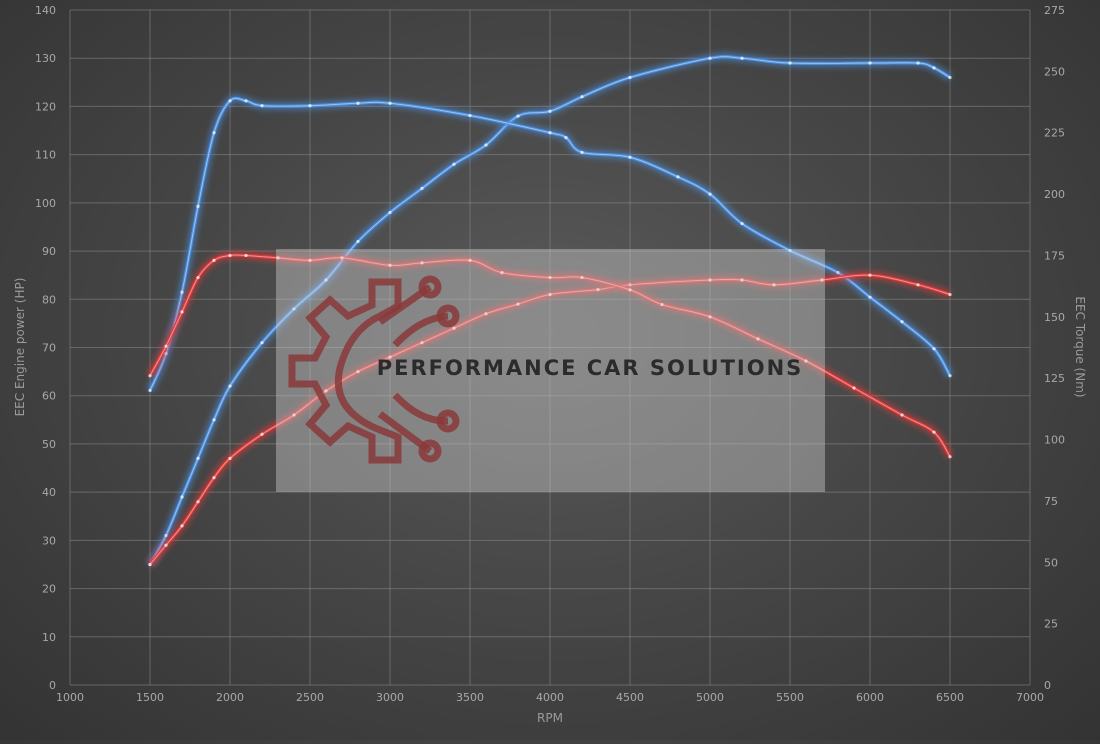 The image size is (1100, 744). What do you see at coordinates (1054, 255) in the screenshot?
I see `right-tick-label: 175` at bounding box center [1054, 255].